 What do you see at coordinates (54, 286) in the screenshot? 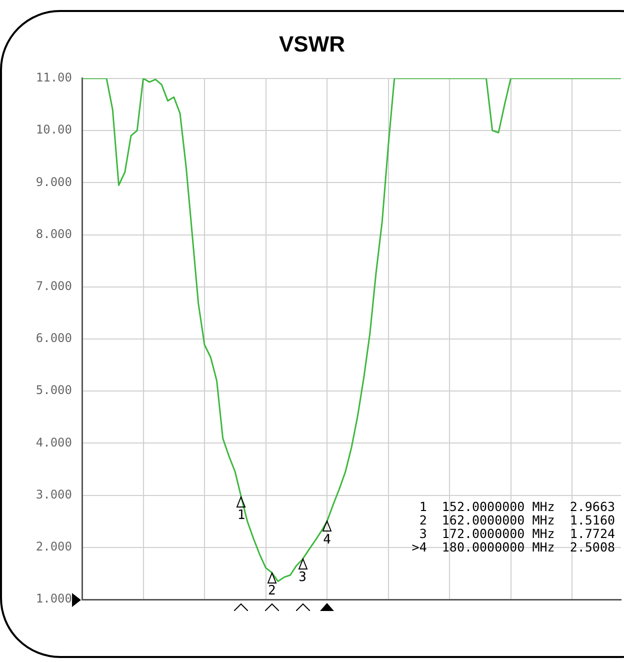
I see `y-tick-label: 7.000` at bounding box center [54, 286].